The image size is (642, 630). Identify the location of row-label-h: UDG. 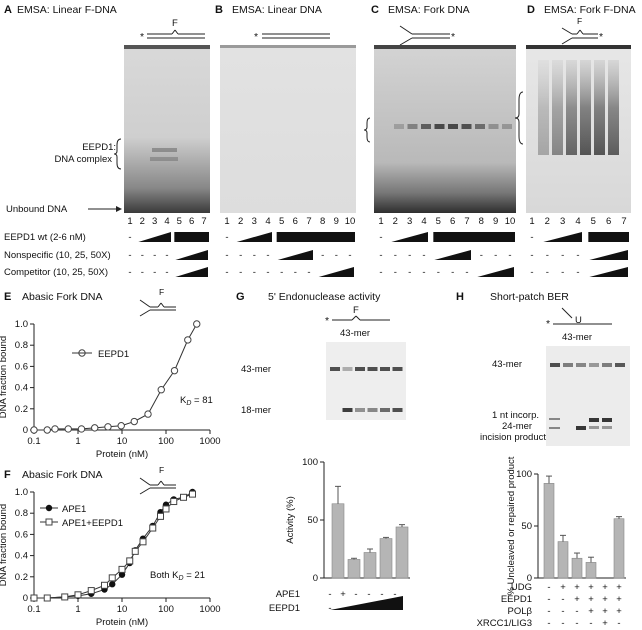
(521, 587).